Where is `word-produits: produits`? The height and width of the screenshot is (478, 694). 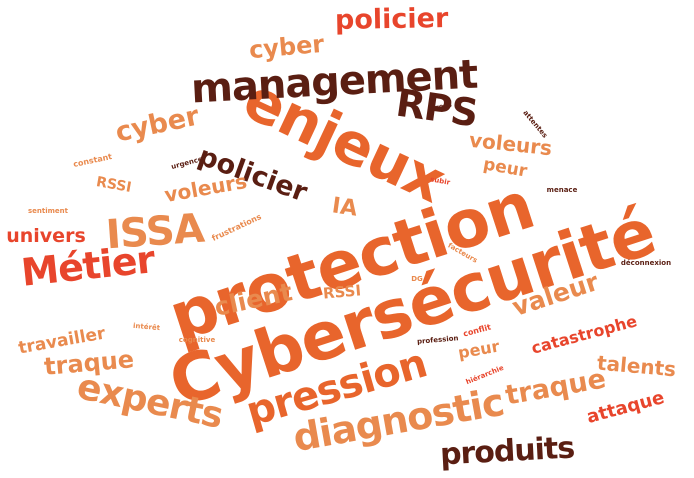 word-produits: produits is located at coordinates (507, 451).